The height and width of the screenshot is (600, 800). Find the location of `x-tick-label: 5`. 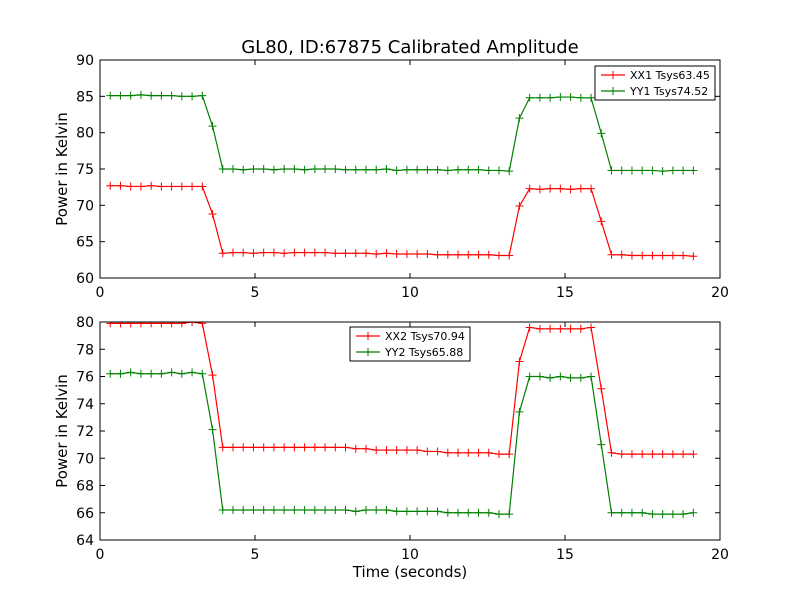

x-tick-label: 5 is located at coordinates (255, 293).